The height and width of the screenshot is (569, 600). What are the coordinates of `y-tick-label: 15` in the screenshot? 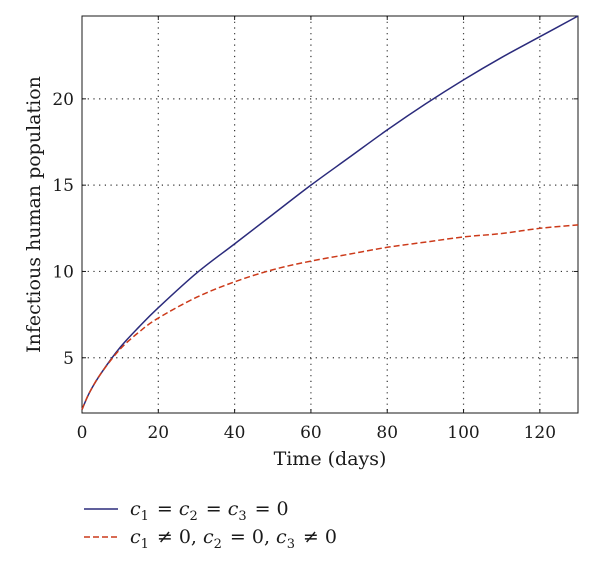 It's located at (63, 186).